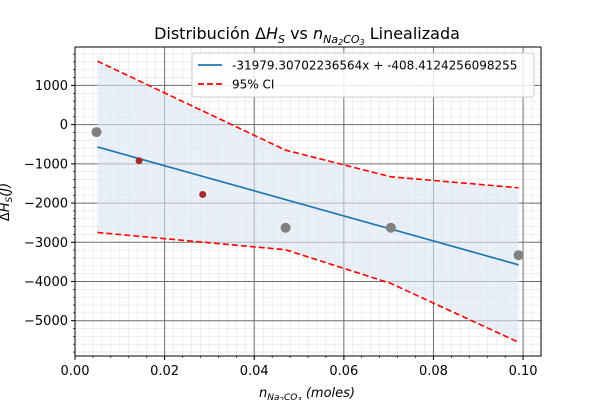 The width and height of the screenshot is (600, 400). I want to click on x-tick-label: 0.02, so click(164, 371).